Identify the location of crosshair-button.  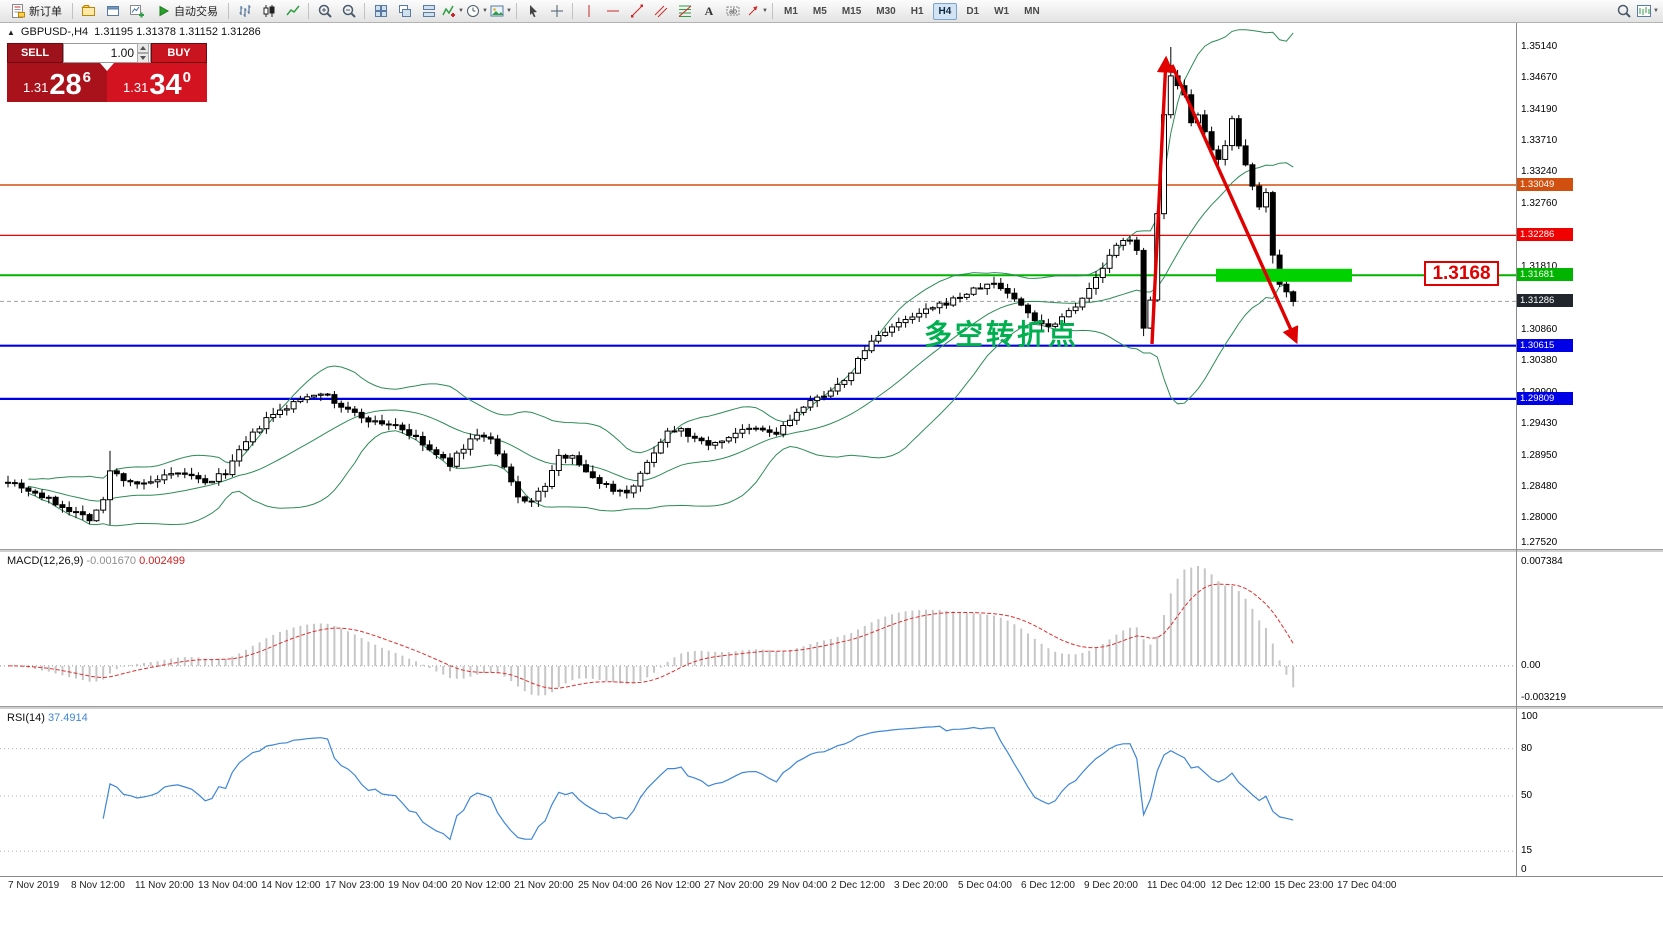
(556, 11).